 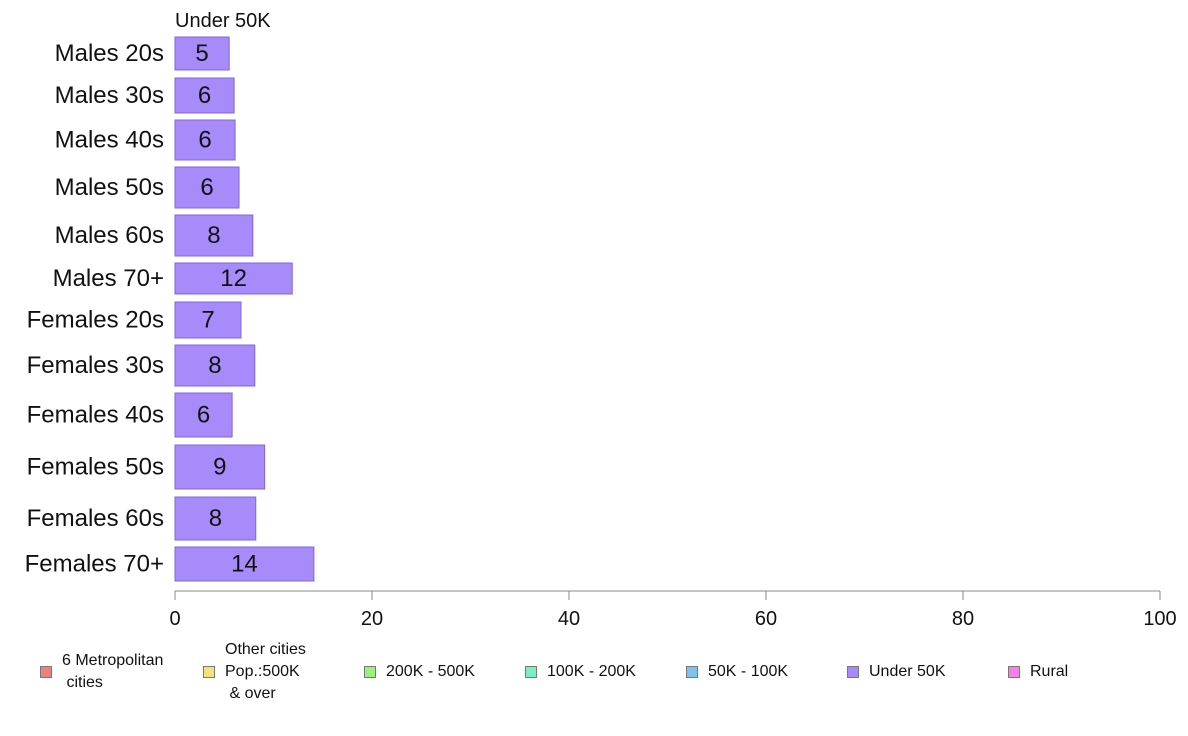 I want to click on data-label: 12, so click(x=233, y=278).